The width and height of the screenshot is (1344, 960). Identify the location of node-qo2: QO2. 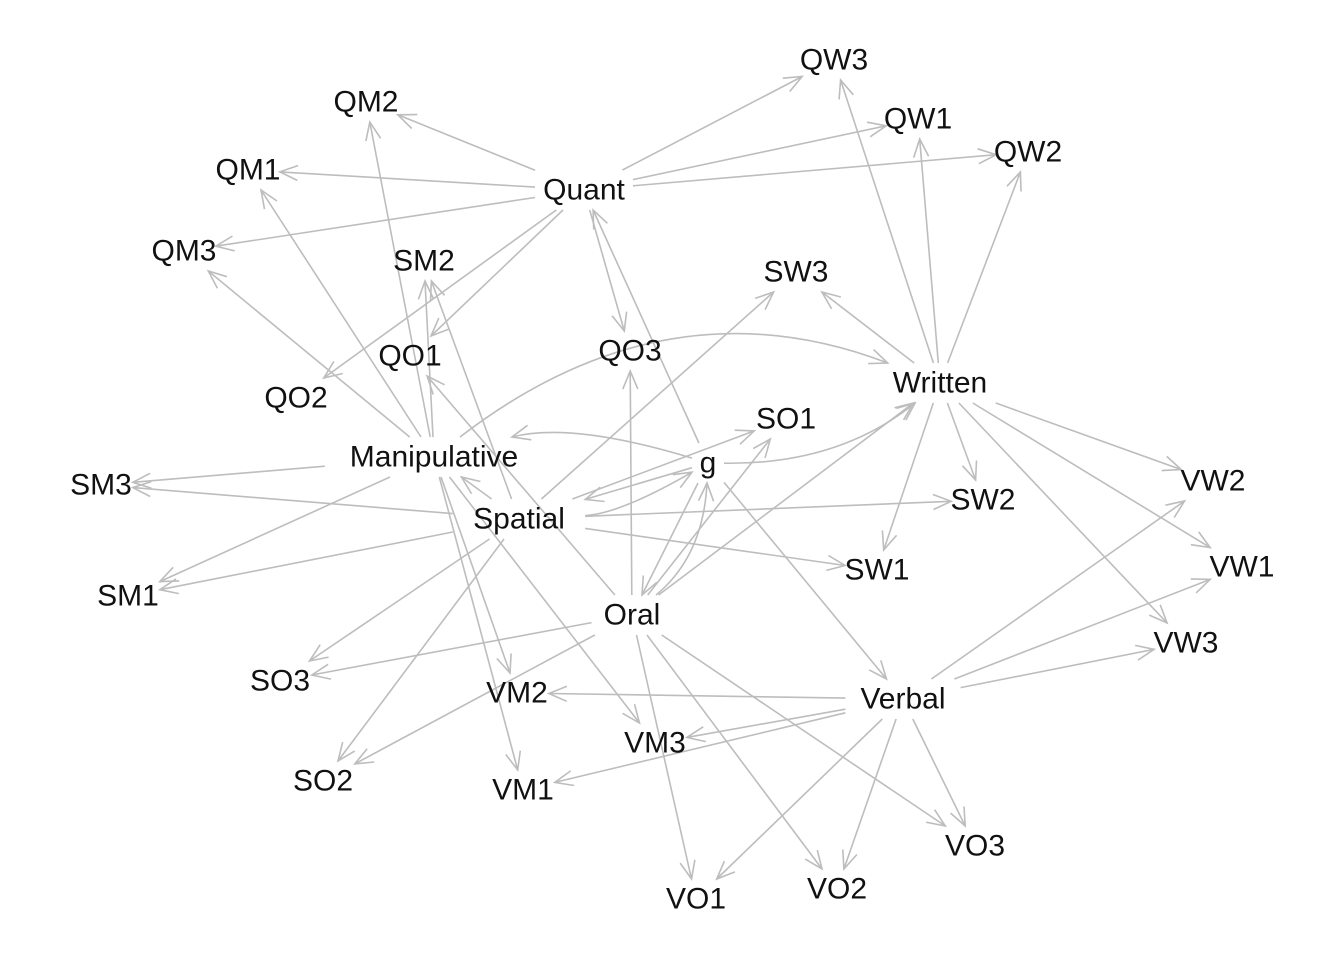
(295, 398).